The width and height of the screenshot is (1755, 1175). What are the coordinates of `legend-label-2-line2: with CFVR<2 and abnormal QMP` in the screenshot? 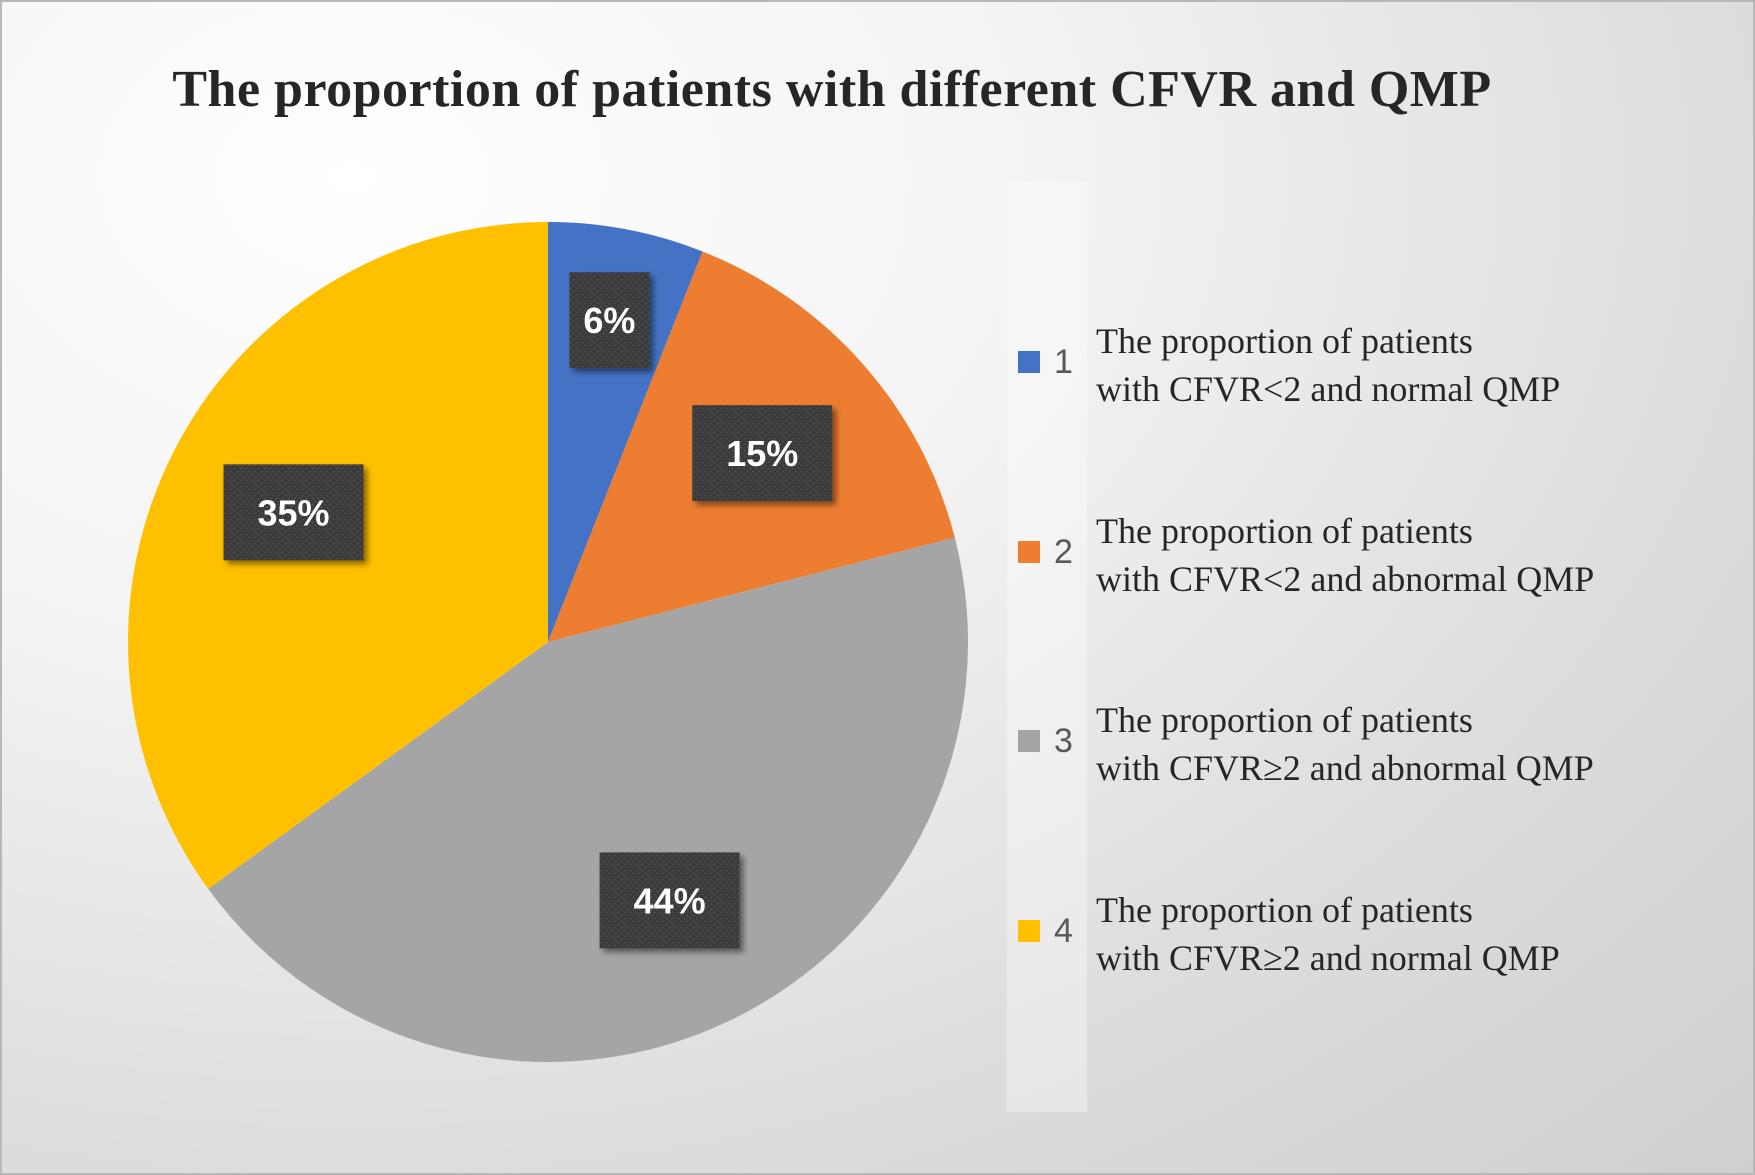 It's located at (1345, 579).